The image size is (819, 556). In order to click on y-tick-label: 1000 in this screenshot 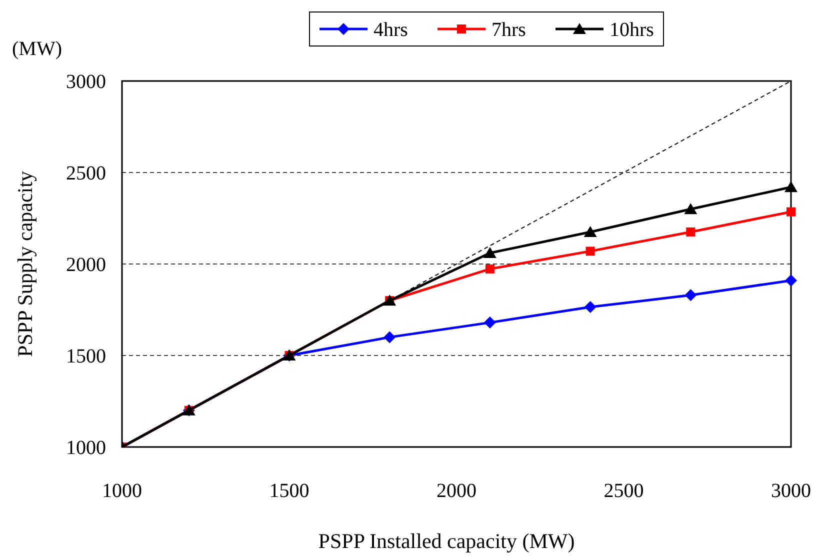, I will do `click(86, 448)`.